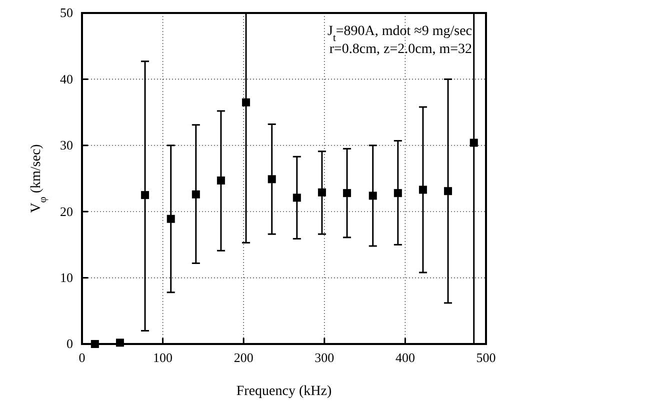 The width and height of the screenshot is (650, 403). What do you see at coordinates (405, 358) in the screenshot?
I see `x-tick-label: 400` at bounding box center [405, 358].